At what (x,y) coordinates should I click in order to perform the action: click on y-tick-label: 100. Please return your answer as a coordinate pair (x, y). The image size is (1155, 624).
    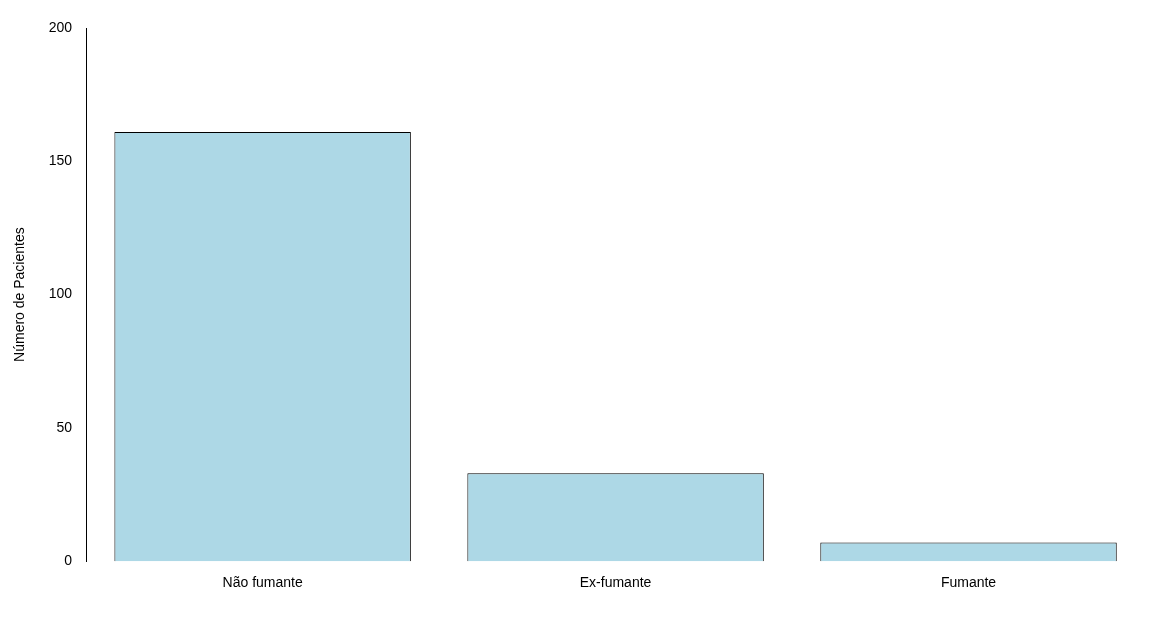
    Looking at the image, I should click on (60, 293).